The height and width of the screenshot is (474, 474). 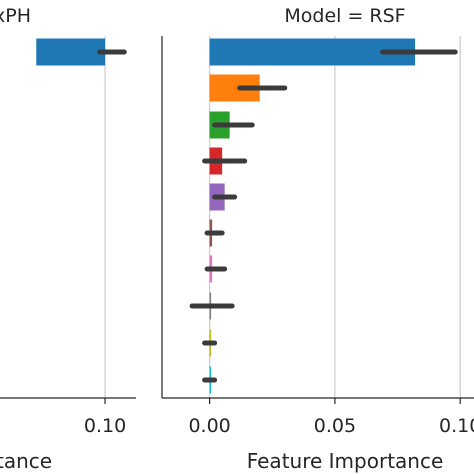 I want to click on x-ticks: 0.10, so click(x=105, y=417).